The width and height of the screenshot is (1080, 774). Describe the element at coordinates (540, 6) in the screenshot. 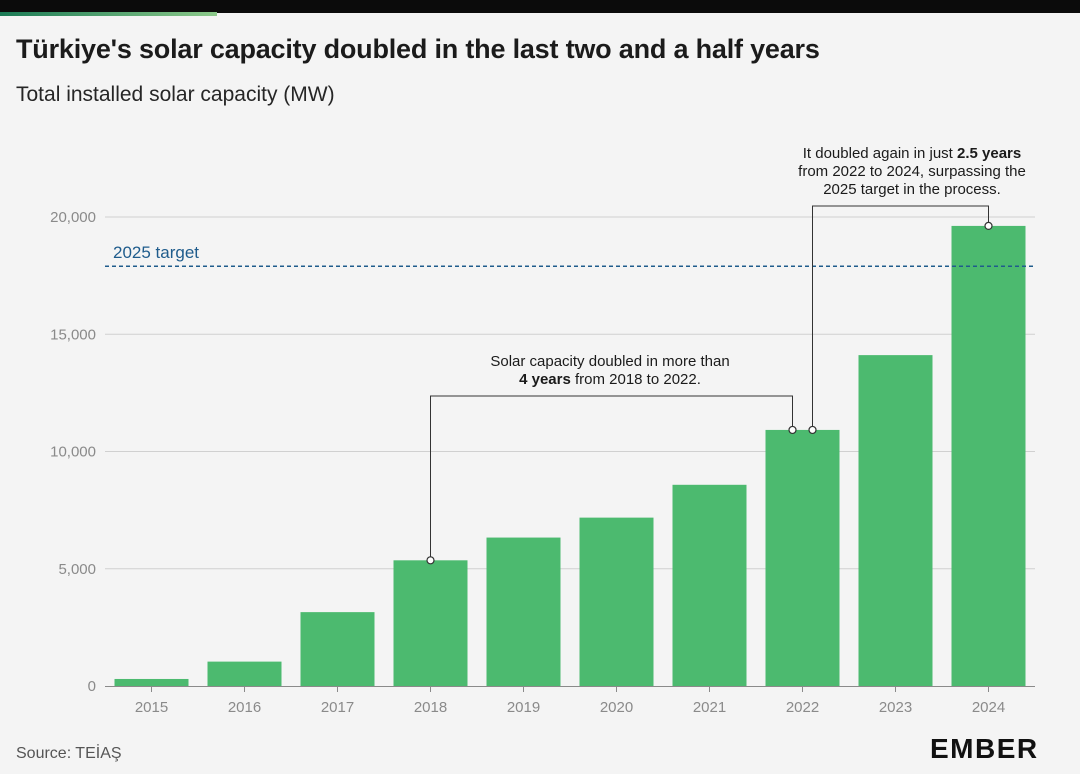

I see `top-bar` at that location.